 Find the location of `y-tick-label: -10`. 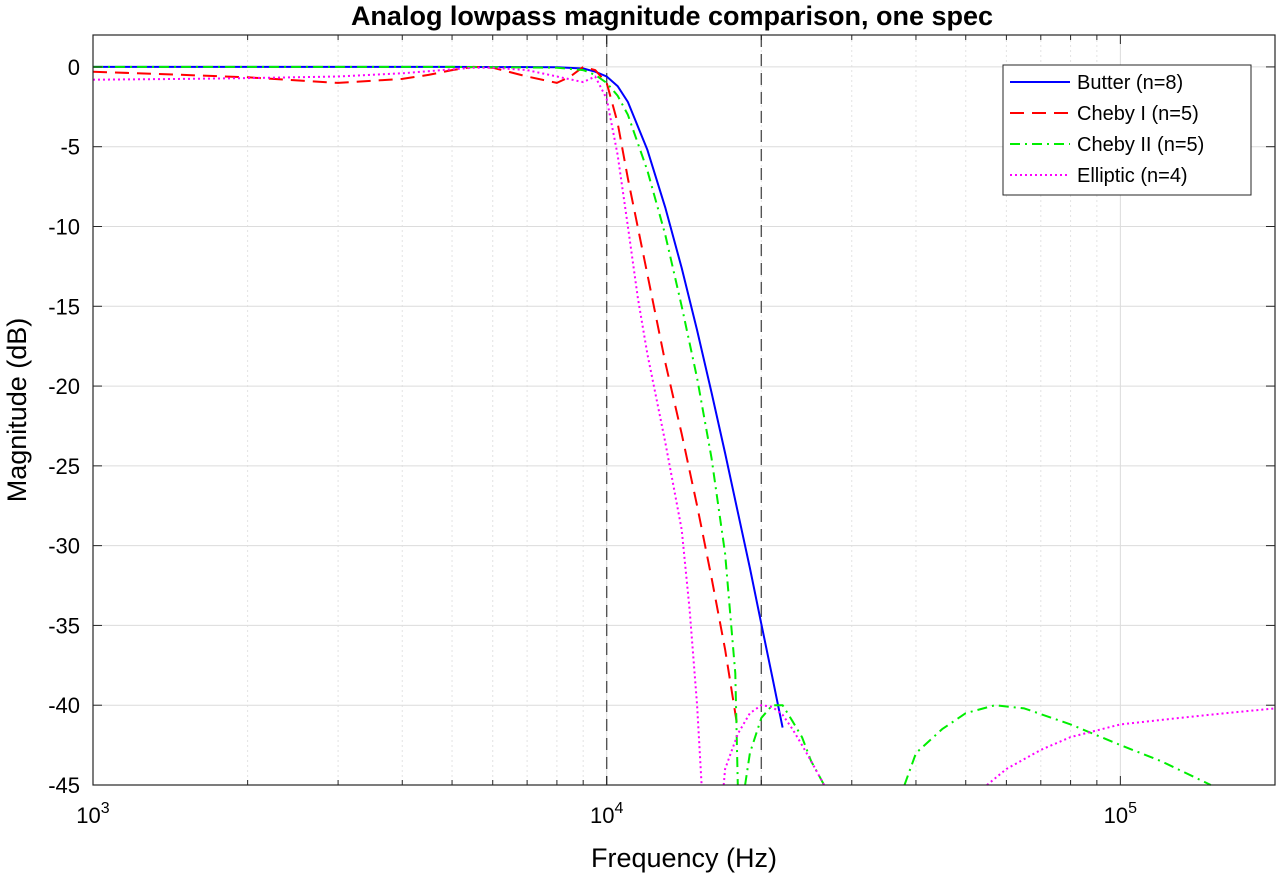

y-tick-label: -10 is located at coordinates (64, 226).